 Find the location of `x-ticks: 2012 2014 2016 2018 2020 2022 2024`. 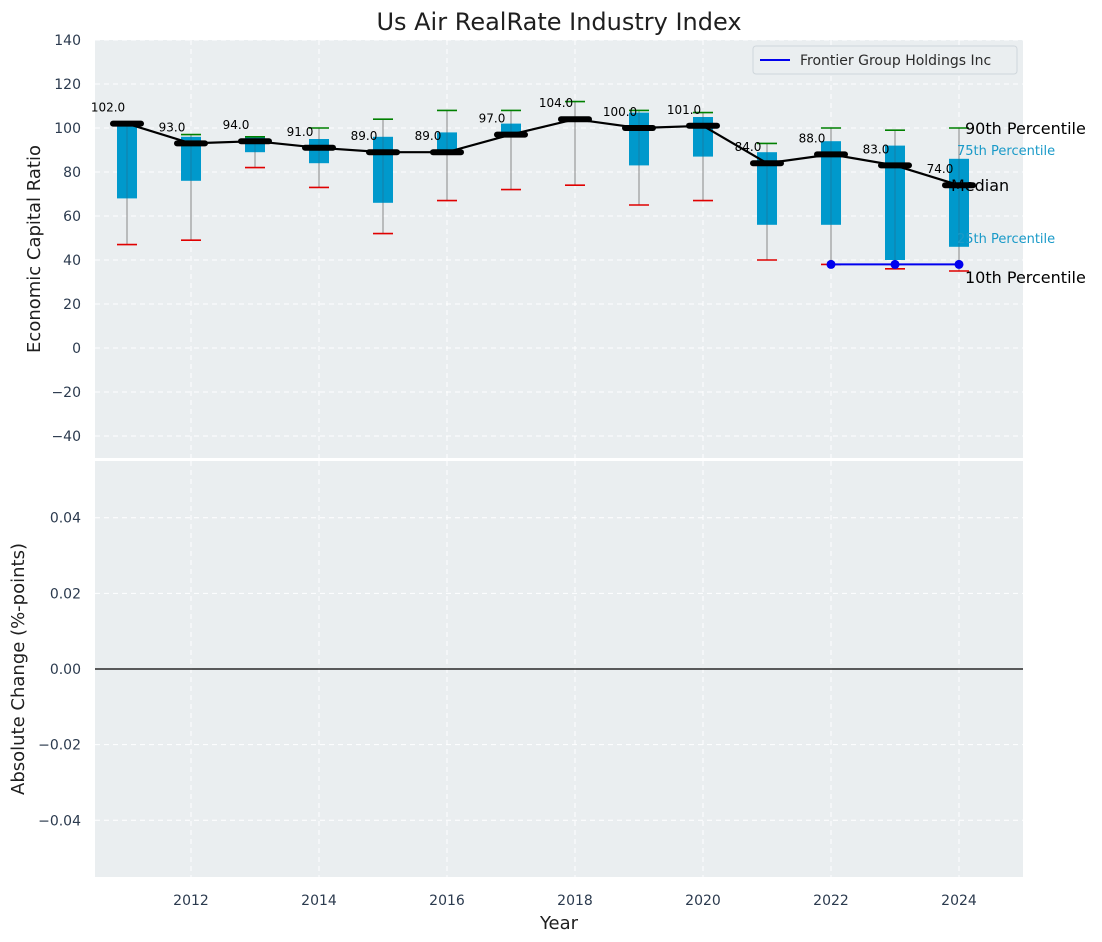

x-ticks: 2012 2014 2016 2018 2020 2022 2024 is located at coordinates (575, 901).